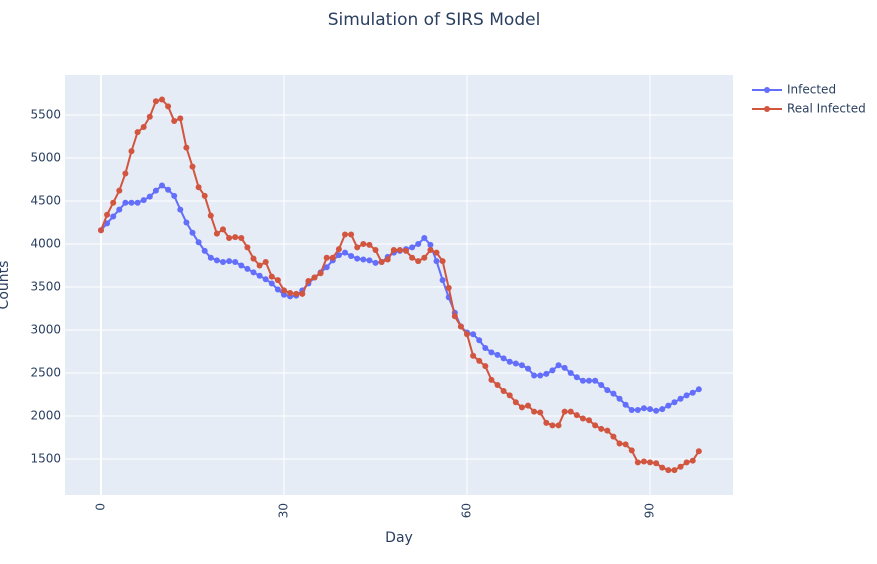 The image size is (877, 564). What do you see at coordinates (284, 510) in the screenshot?
I see `x-tick-label: 30` at bounding box center [284, 510].